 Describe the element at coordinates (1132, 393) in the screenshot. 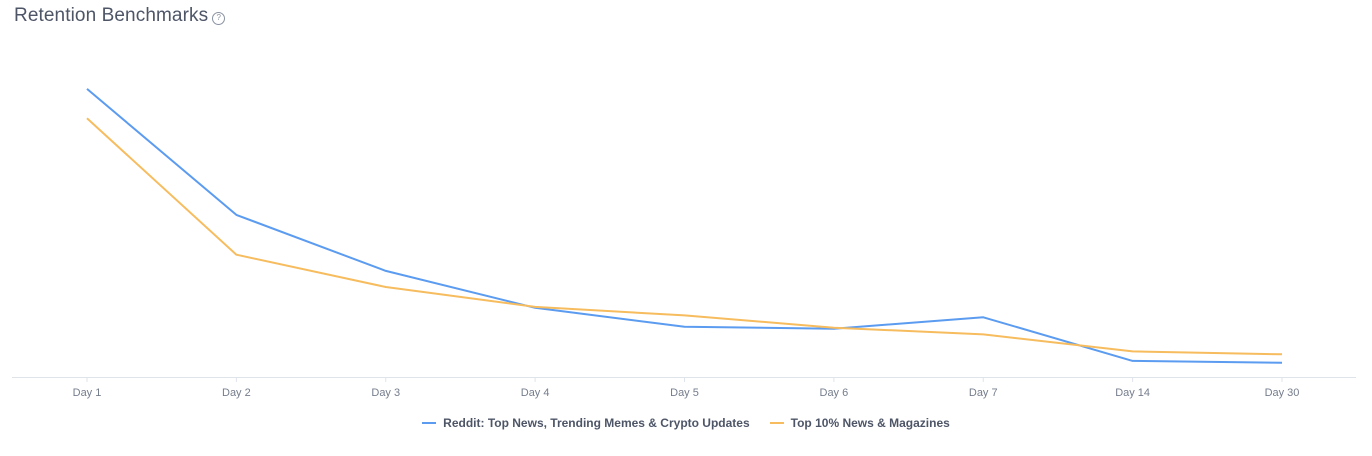

I see `x-tick-label: Day 14` at that location.